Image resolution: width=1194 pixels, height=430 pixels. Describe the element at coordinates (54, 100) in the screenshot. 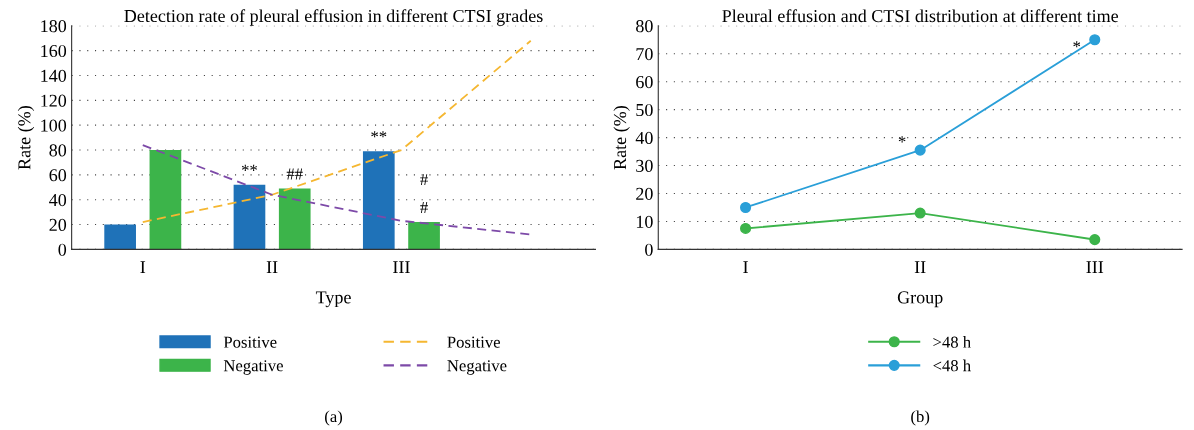

I see `y-tick-label: 120` at that location.